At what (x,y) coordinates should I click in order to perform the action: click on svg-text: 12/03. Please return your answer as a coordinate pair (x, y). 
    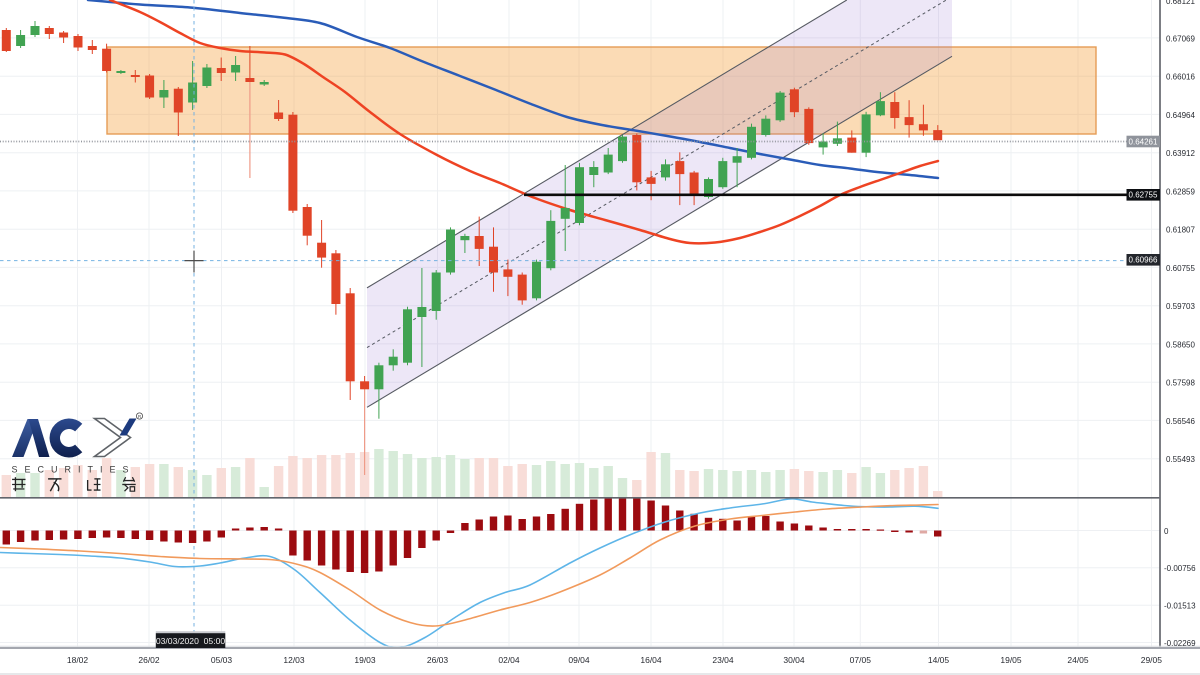
    Looking at the image, I should click on (294, 660).